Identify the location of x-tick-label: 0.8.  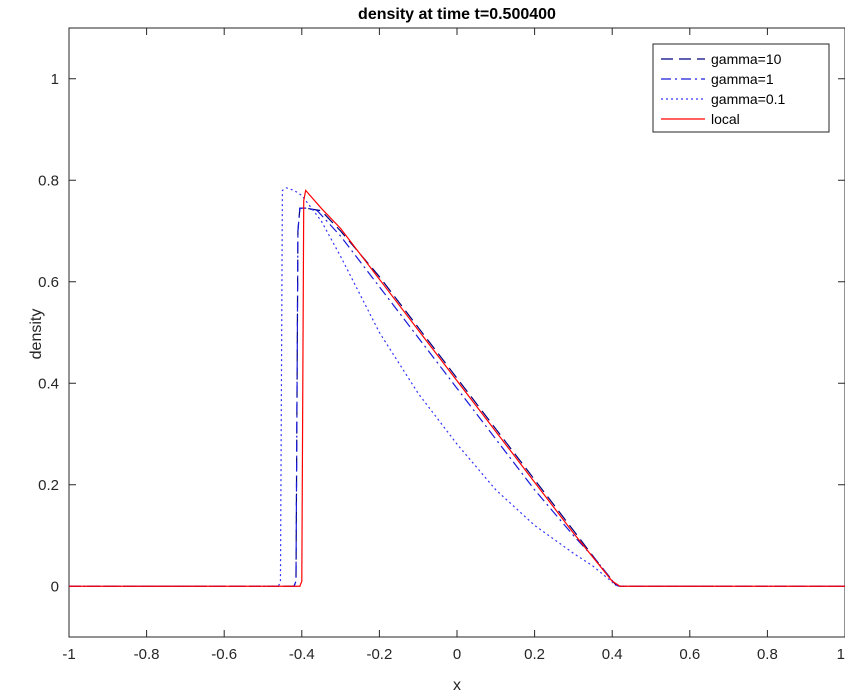
(767, 654).